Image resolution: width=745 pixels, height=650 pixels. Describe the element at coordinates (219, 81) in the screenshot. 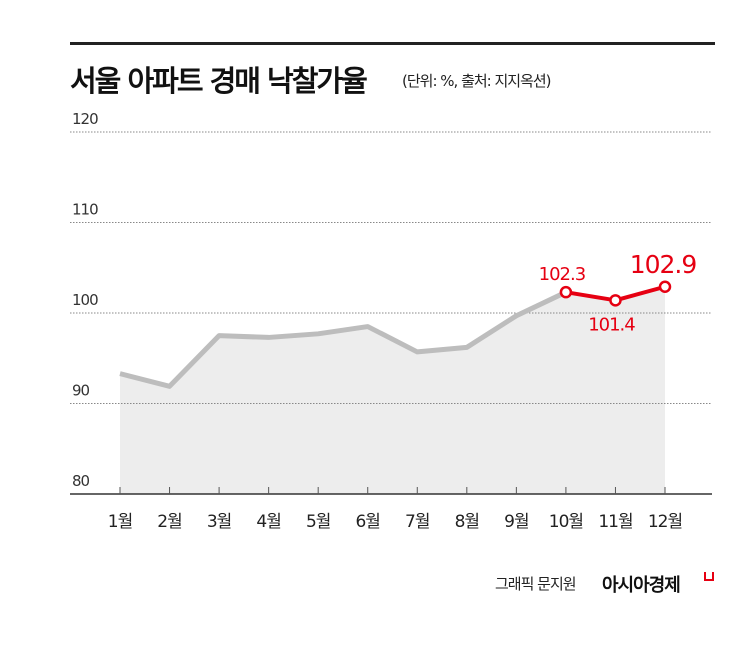

I see `chart-title: 서울 아파트 경매 낙찰가율` at that location.